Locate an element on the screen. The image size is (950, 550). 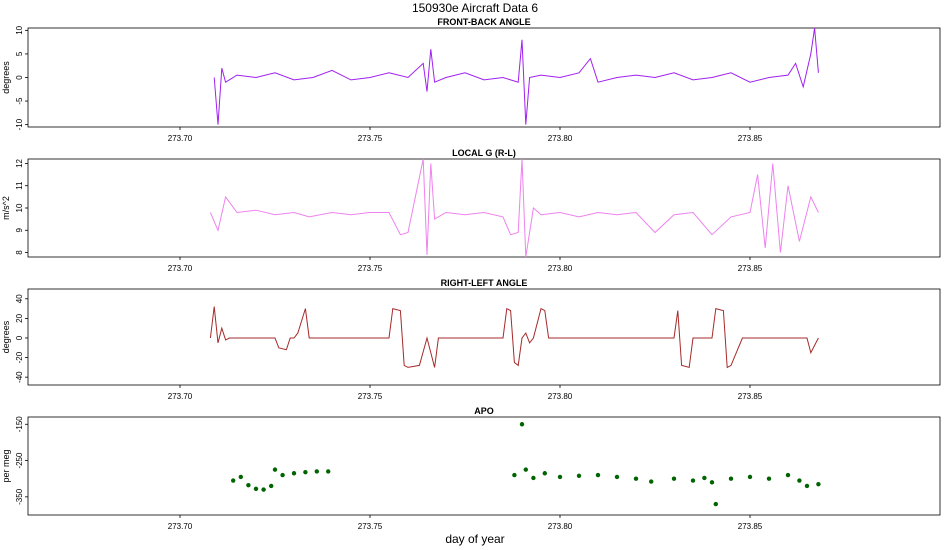
y-axis-label: per meg is located at coordinates (6, 465).